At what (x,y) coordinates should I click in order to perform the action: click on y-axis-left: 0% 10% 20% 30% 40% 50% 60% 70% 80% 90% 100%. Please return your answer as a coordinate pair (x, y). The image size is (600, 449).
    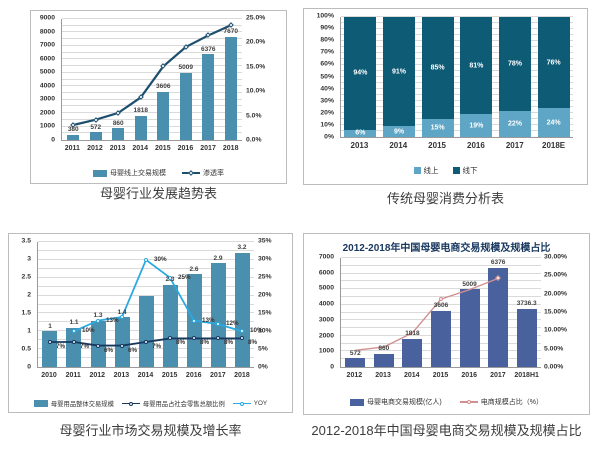
    Looking at the image, I should click on (320, 76).